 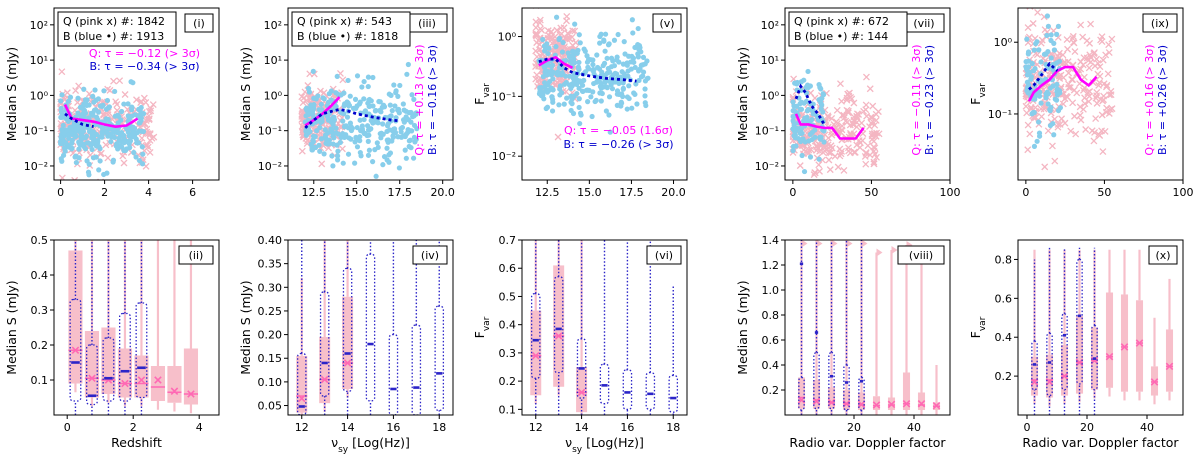 What do you see at coordinates (914, 427) in the screenshot?
I see `x-tick-label: 40` at bounding box center [914, 427].